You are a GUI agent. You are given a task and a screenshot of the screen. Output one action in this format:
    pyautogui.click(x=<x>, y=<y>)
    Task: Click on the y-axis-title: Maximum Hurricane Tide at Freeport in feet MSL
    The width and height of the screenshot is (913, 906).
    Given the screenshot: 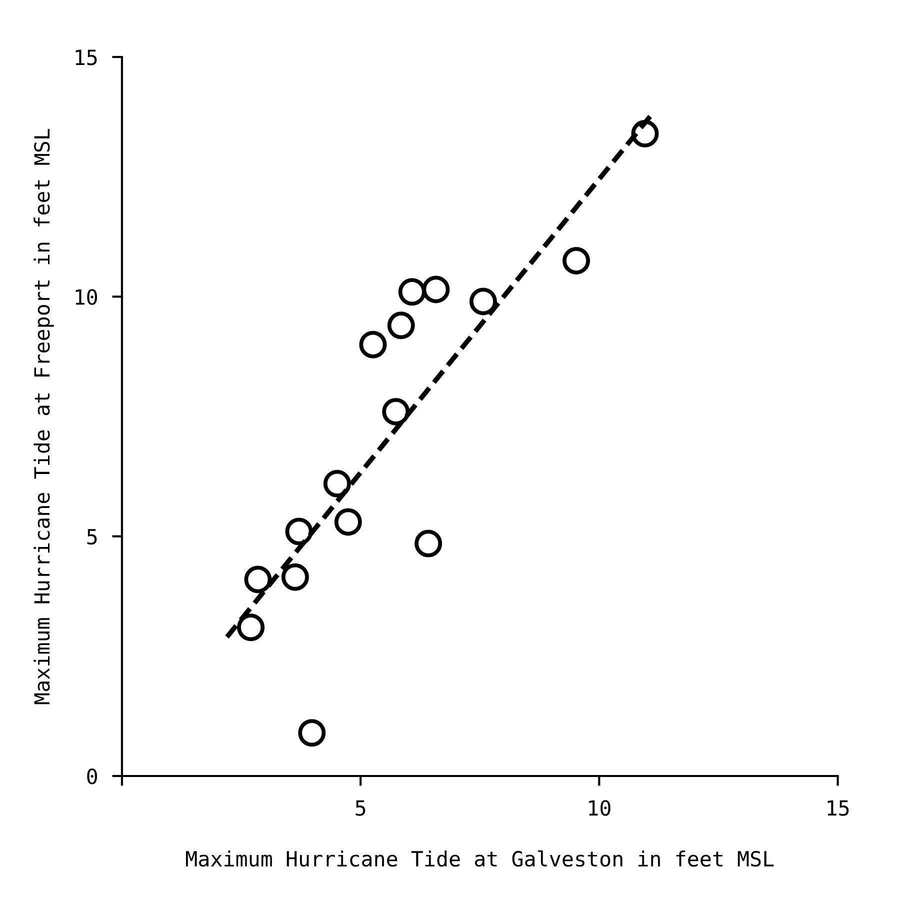 What is the action you would take?
    pyautogui.click(x=44, y=416)
    